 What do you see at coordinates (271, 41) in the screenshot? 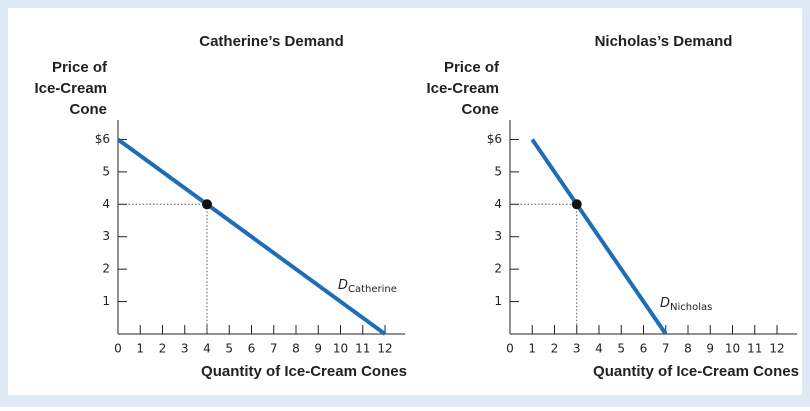
I see `chart-title: Catherine’s Demand` at bounding box center [271, 41].